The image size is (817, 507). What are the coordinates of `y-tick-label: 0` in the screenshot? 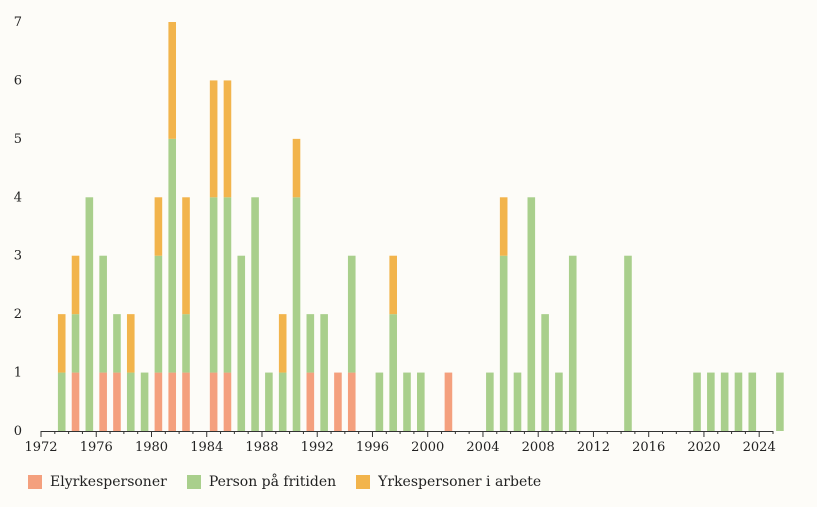 It's located at (18, 431).